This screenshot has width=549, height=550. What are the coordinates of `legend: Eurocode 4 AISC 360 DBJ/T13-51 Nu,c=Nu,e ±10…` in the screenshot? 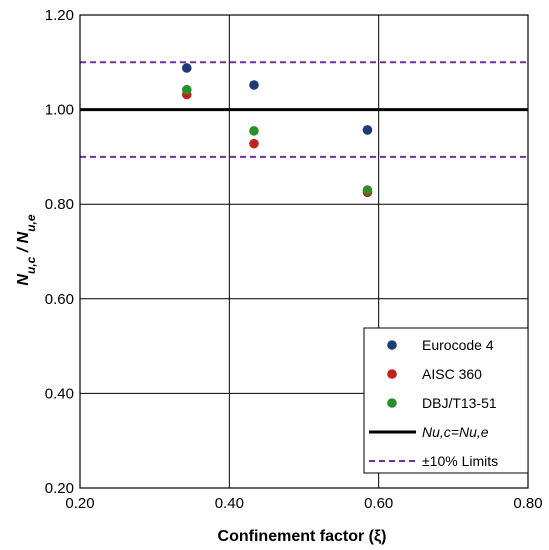 It's located at (446, 400).